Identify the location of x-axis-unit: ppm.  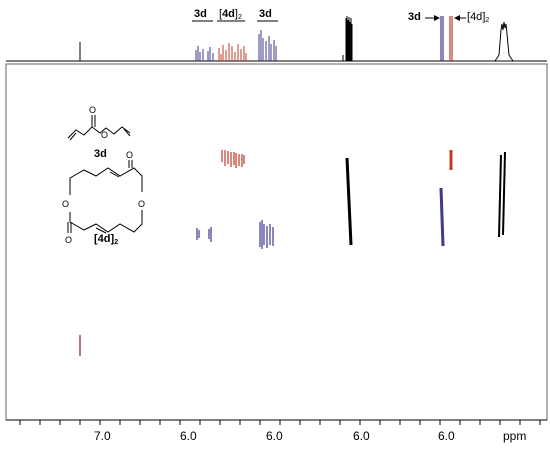
(515, 436).